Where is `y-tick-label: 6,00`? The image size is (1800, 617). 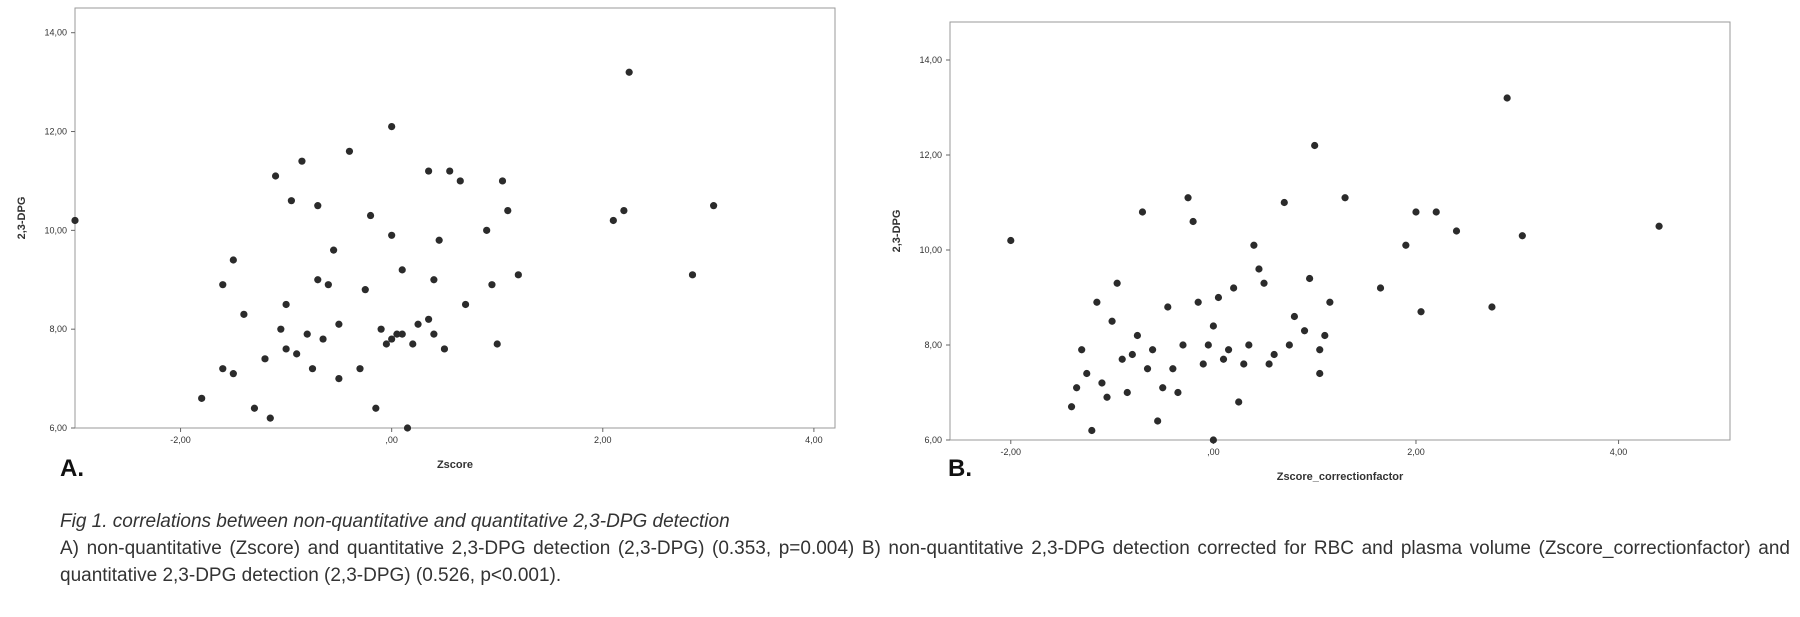
y-tick-label: 6,00 is located at coordinates (58, 428).